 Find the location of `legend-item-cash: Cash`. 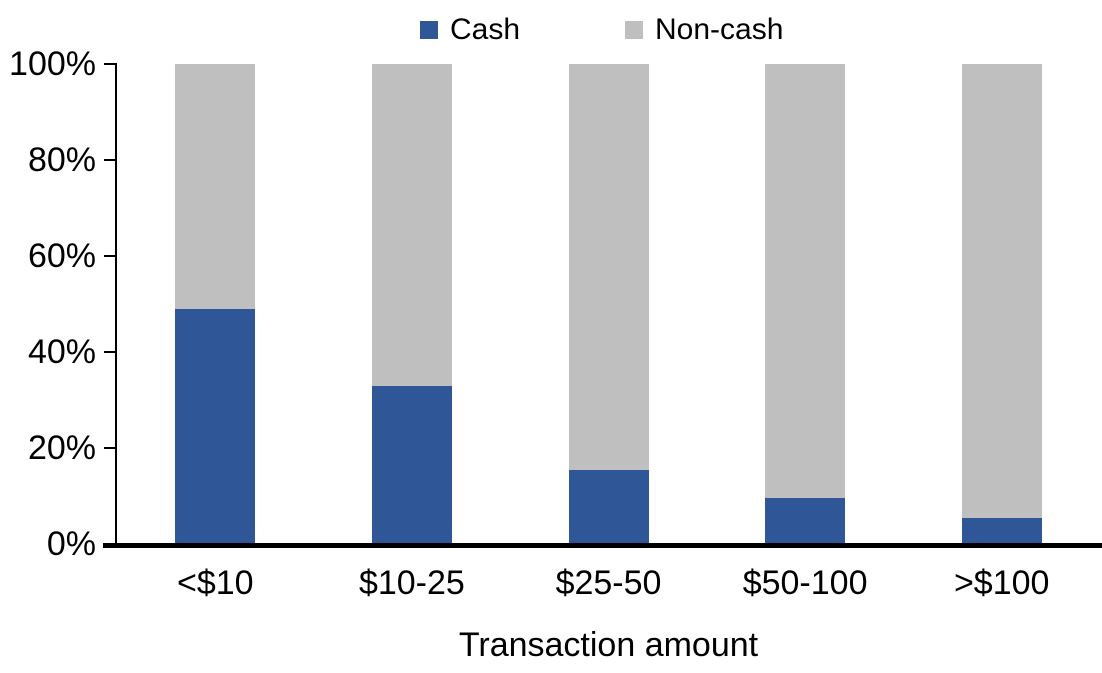

legend-item-cash: Cash is located at coordinates (470, 30).